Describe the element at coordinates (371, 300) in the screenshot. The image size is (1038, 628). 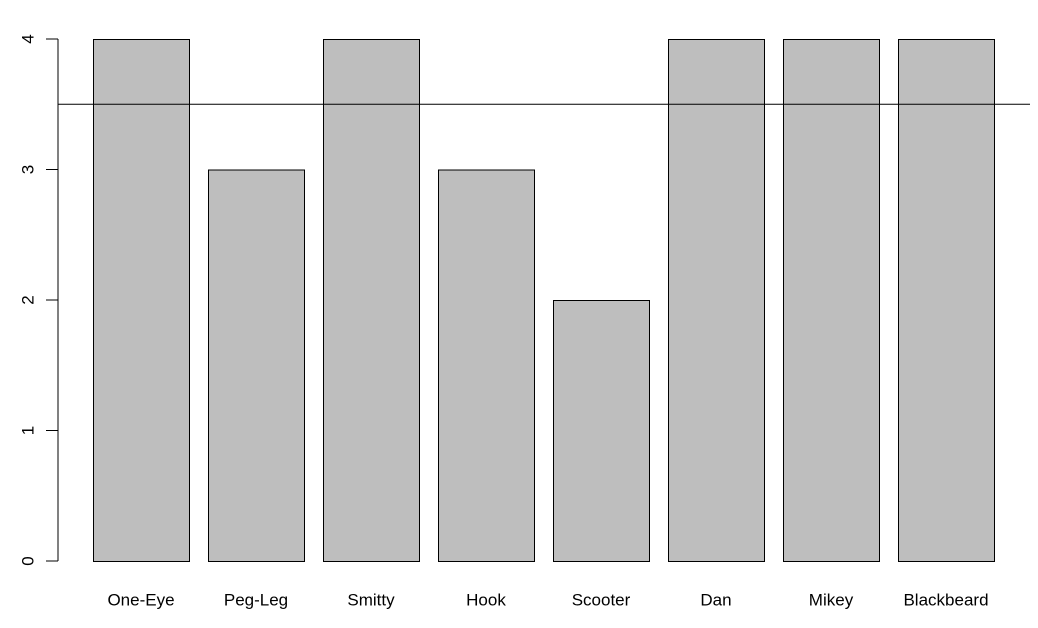
I see `bar-smitty` at that location.